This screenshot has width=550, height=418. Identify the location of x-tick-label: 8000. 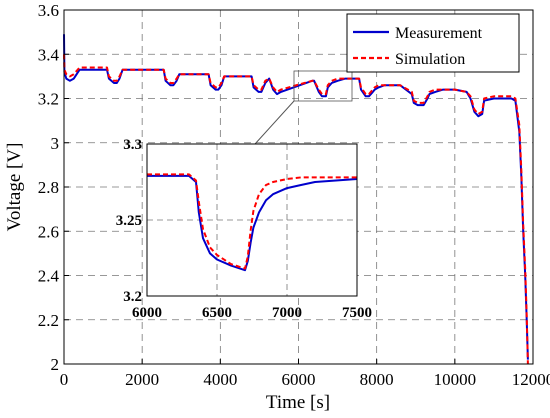
(377, 379).